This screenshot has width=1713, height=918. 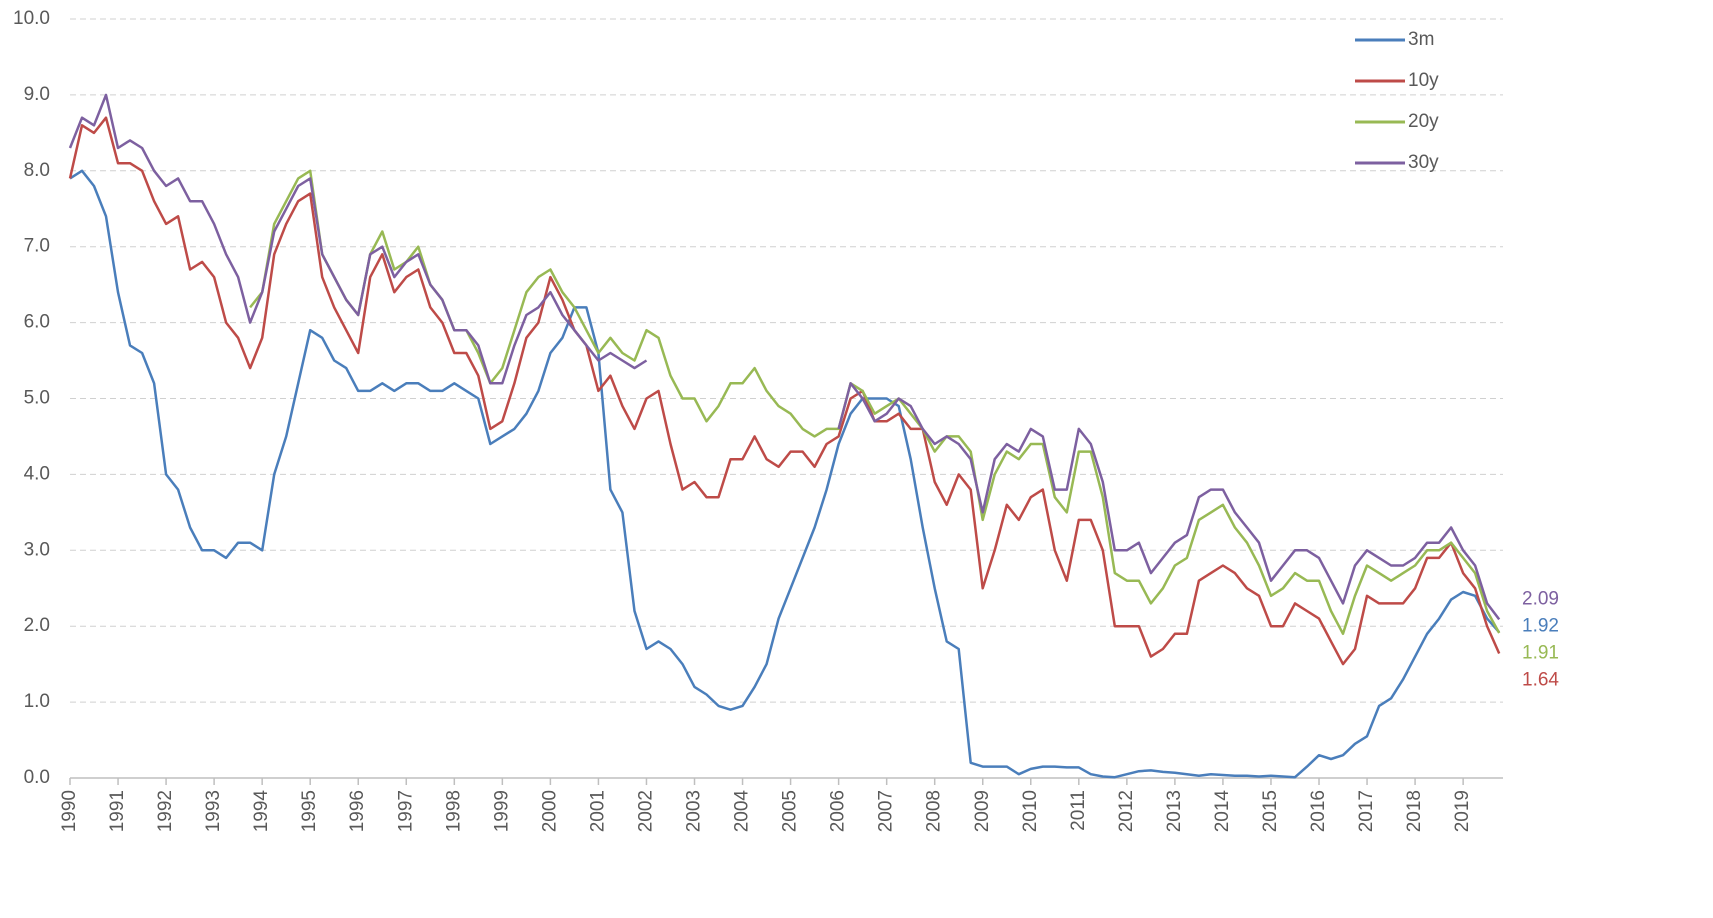 What do you see at coordinates (982, 811) in the screenshot?
I see `x-tick-label: 2009` at bounding box center [982, 811].